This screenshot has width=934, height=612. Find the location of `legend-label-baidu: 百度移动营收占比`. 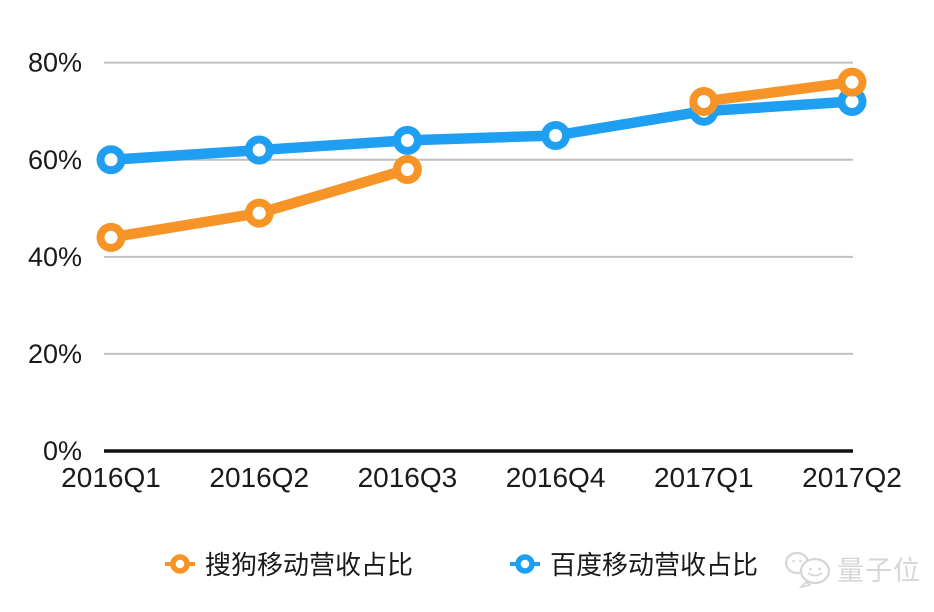

legend-label-baidu: 百度移动营收占比 is located at coordinates (654, 565).